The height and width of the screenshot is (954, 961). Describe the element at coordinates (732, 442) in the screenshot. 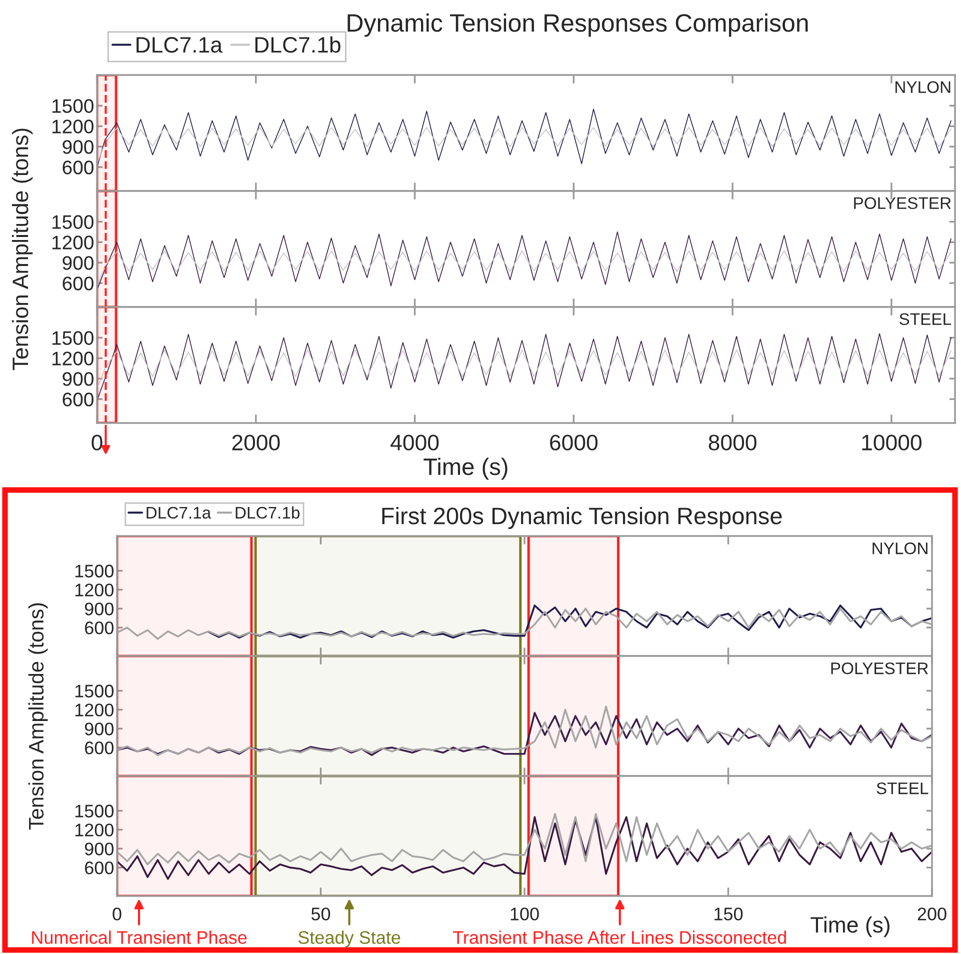

I see `x-tick-label: 8000` at that location.